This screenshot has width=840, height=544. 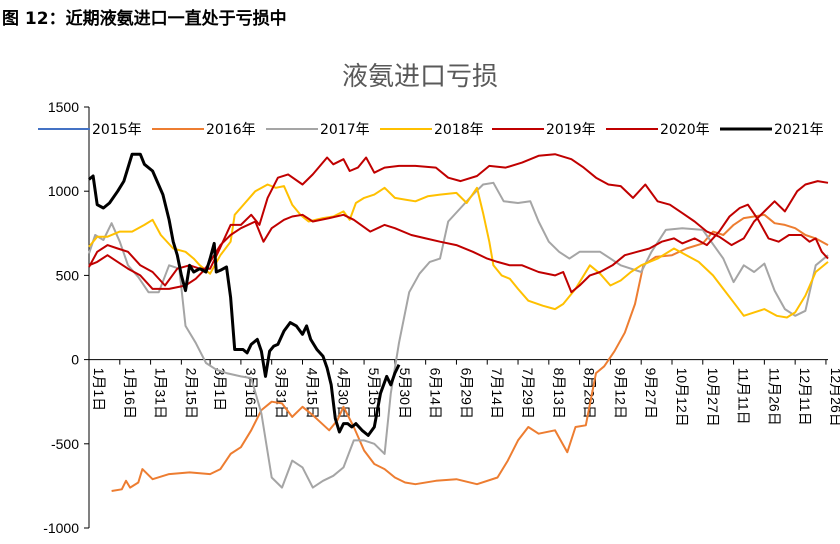 What do you see at coordinates (528, 393) in the screenshot?
I see `x-tick-label: 7月29日` at bounding box center [528, 393].